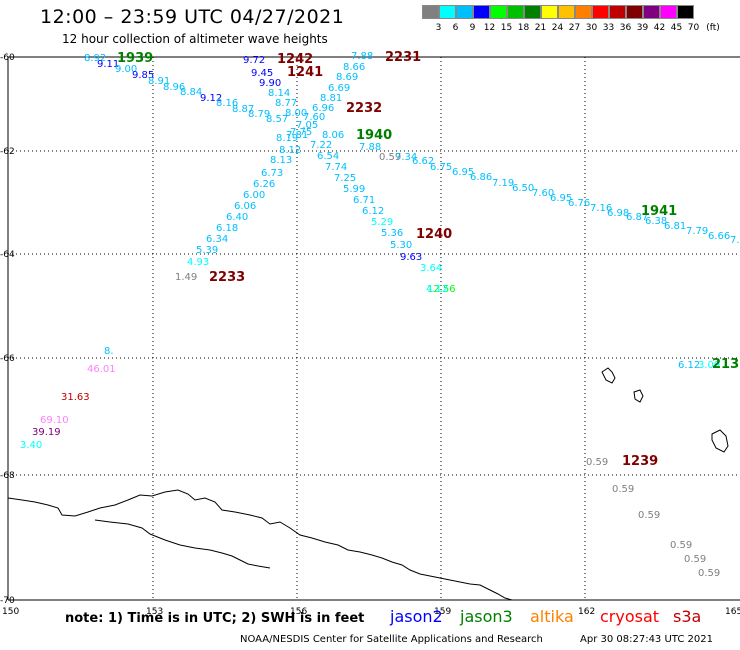 The height and width of the screenshot is (650, 740). Describe the element at coordinates (709, 365) in the screenshot. I see `wave-height-value: 3.09` at that location.